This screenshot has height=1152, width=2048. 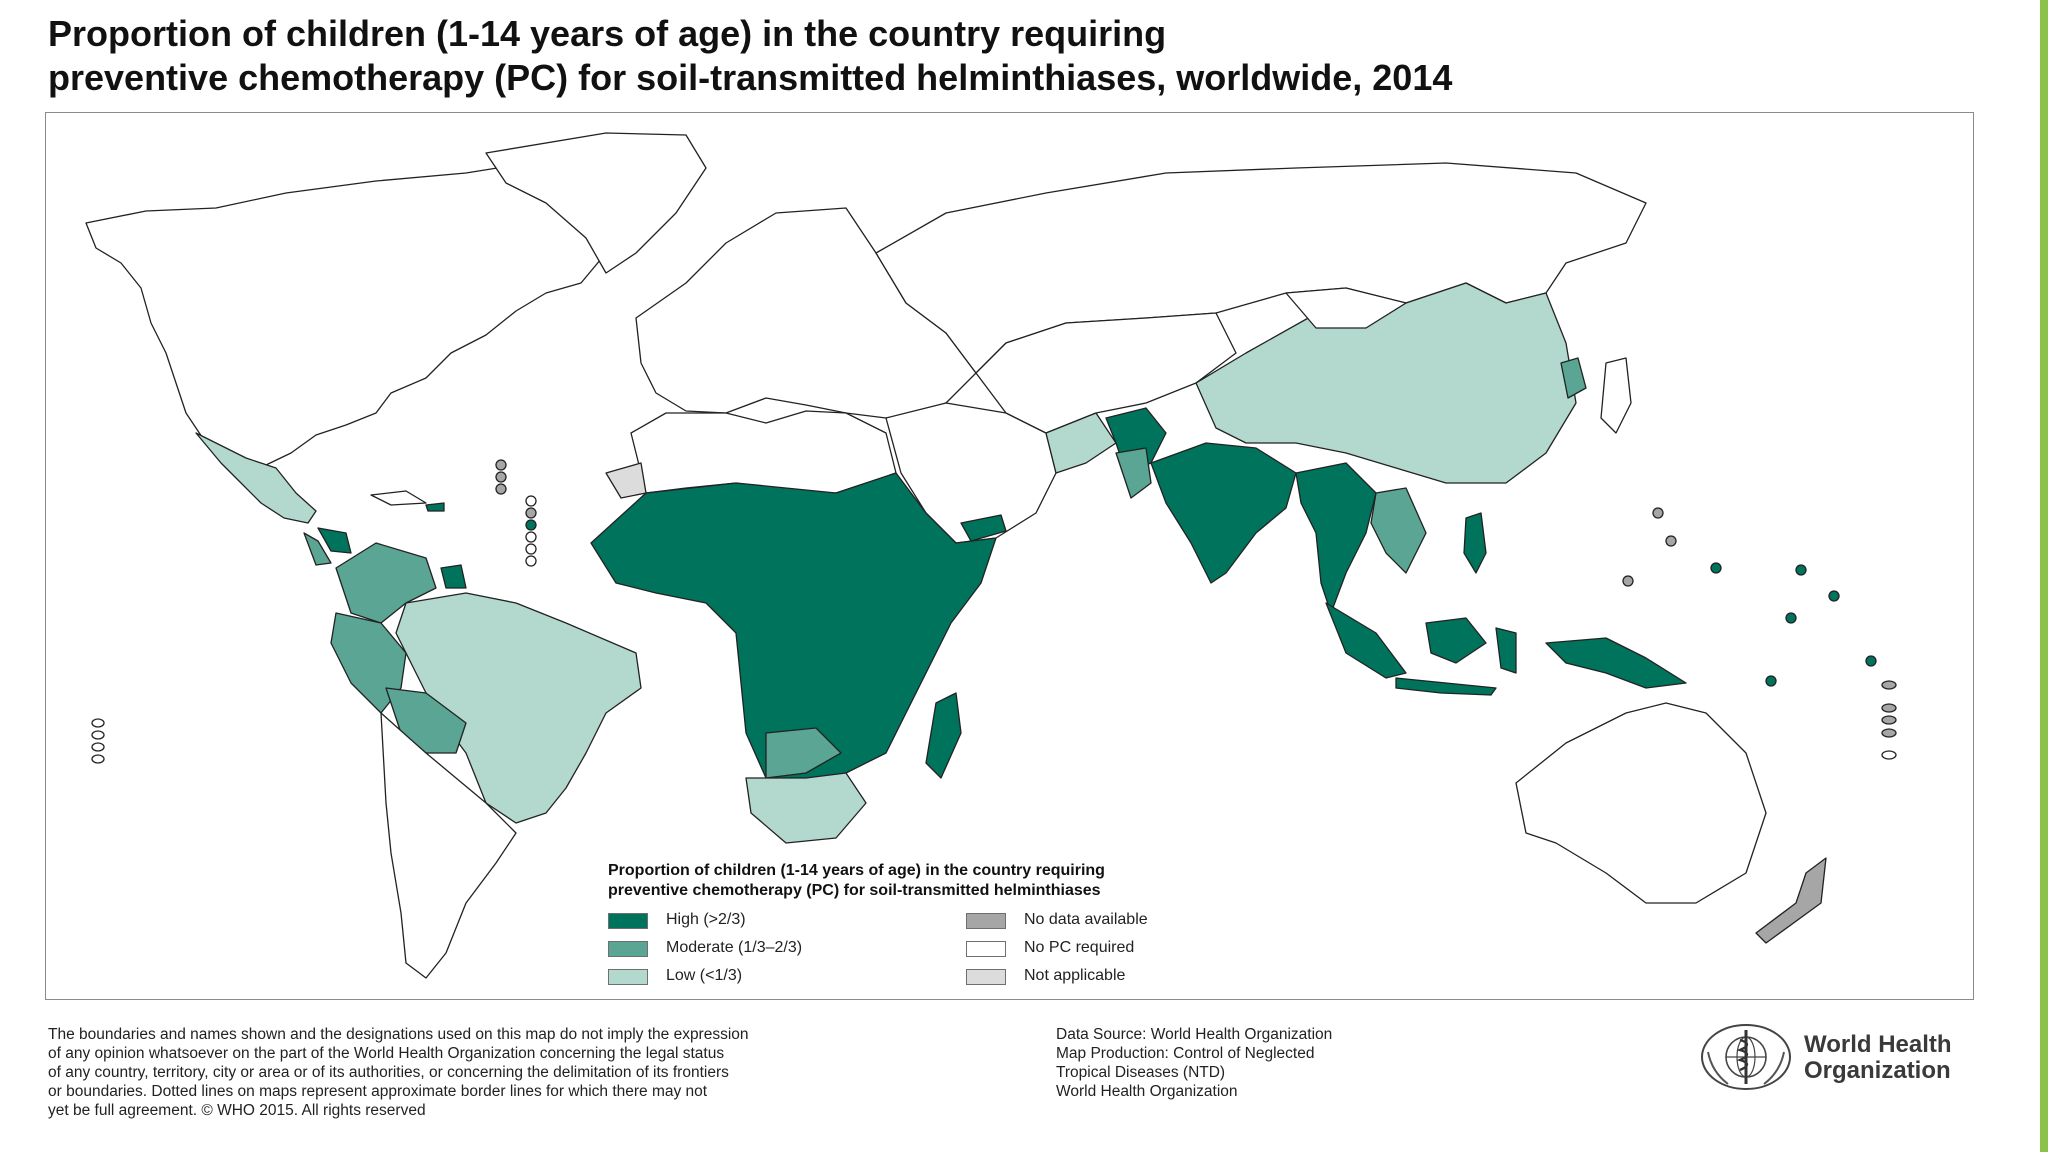 What do you see at coordinates (763, 452) in the screenshot?
I see `region-north-africa` at bounding box center [763, 452].